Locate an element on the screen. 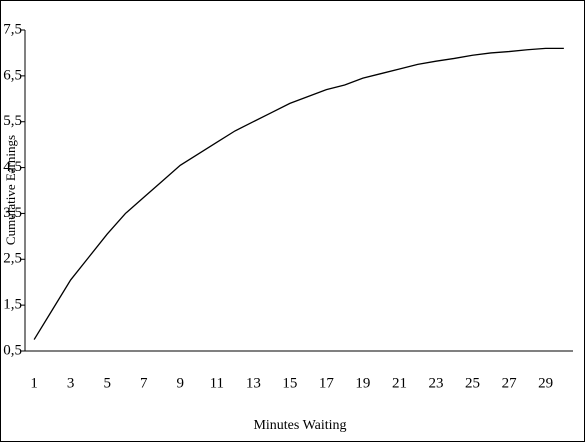 This screenshot has height=442, width=585. x-tick-label: 25 is located at coordinates (472, 383).